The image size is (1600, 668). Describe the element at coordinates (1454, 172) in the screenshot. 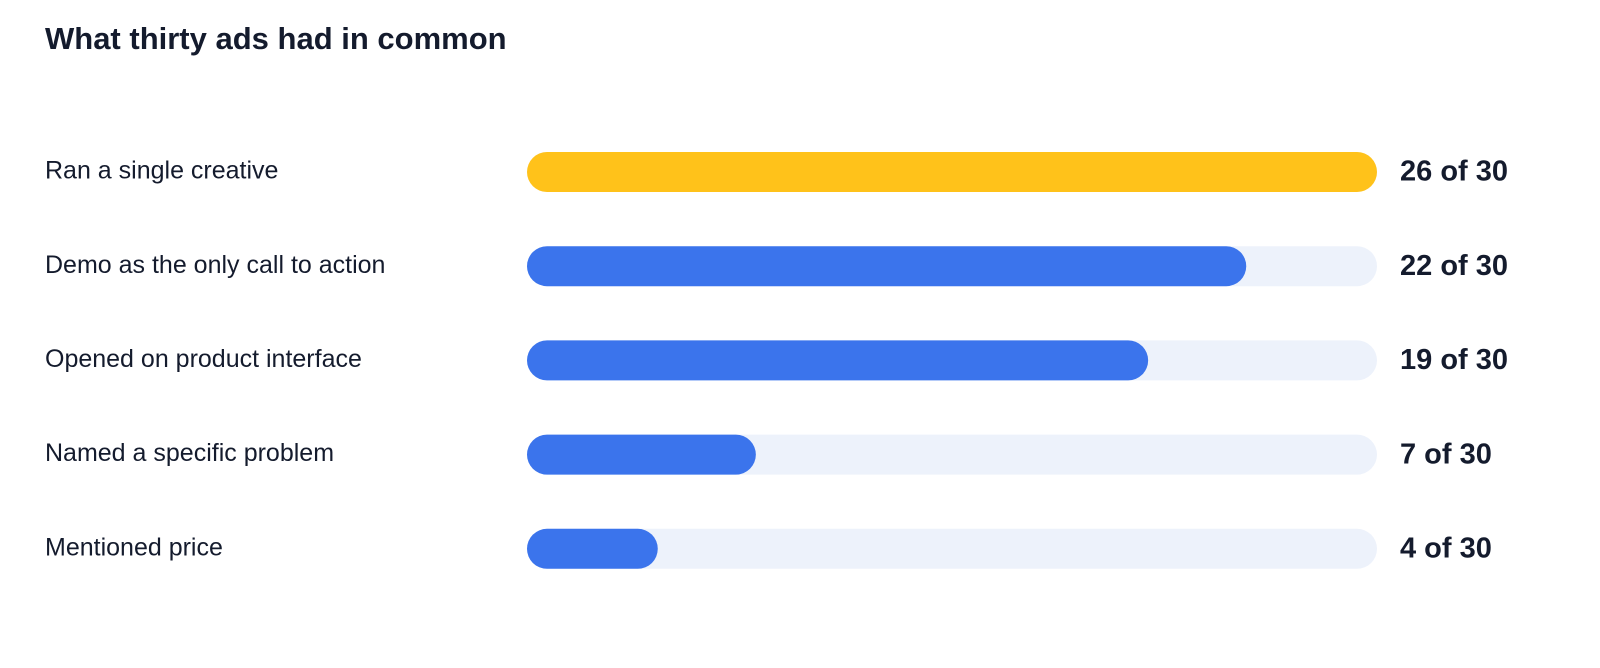

I see `value-label: 26 of 30` at that location.